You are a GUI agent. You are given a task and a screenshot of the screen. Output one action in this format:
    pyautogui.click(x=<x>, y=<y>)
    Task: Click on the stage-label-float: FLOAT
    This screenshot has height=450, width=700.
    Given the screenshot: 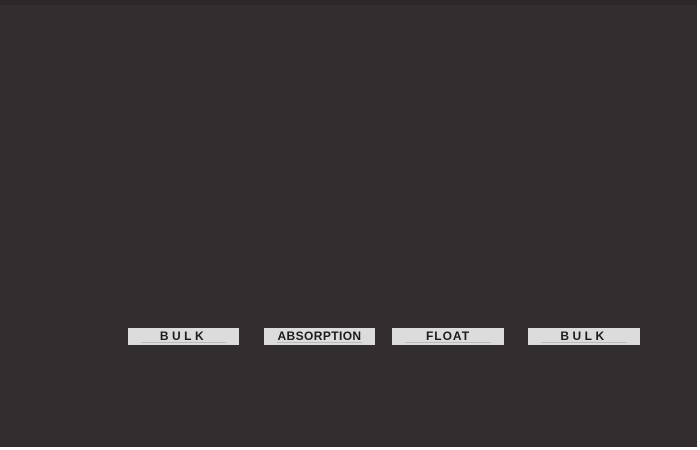 What is the action you would take?
    pyautogui.click(x=448, y=336)
    